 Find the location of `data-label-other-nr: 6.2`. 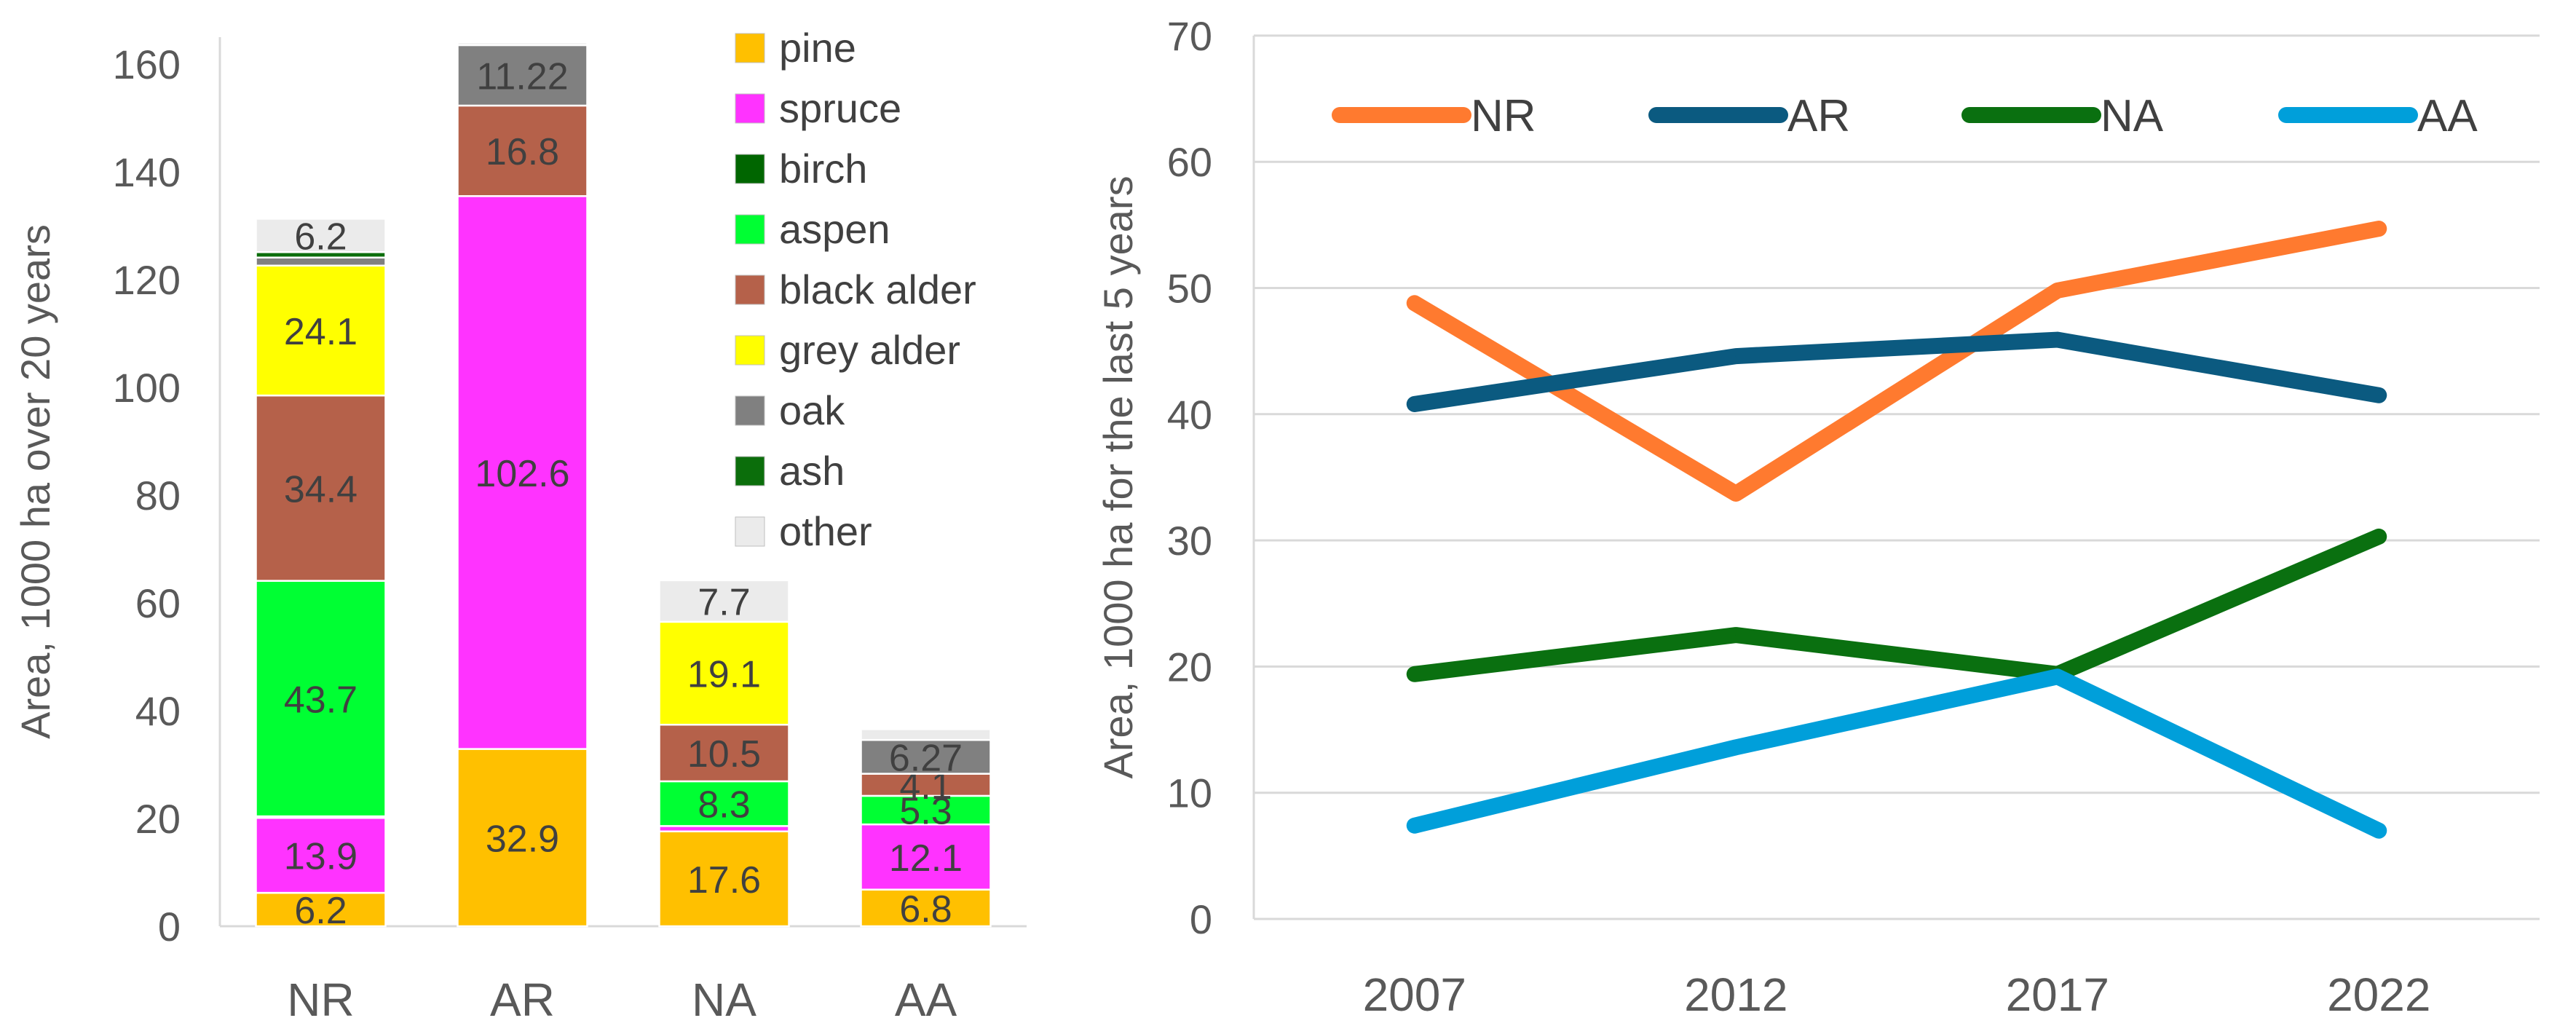

data-label-other-nr: 6.2 is located at coordinates (320, 237).